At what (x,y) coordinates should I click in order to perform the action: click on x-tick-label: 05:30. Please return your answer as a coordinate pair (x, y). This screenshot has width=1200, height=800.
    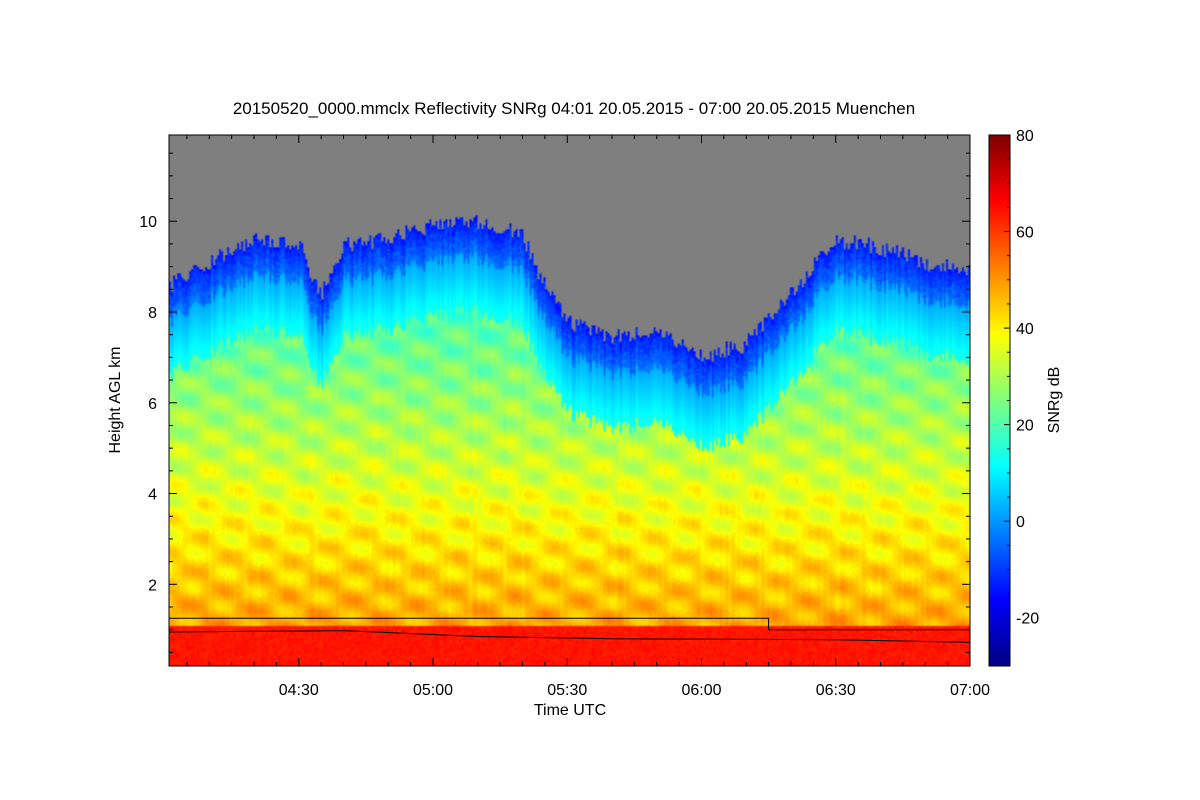
    Looking at the image, I should click on (567, 690).